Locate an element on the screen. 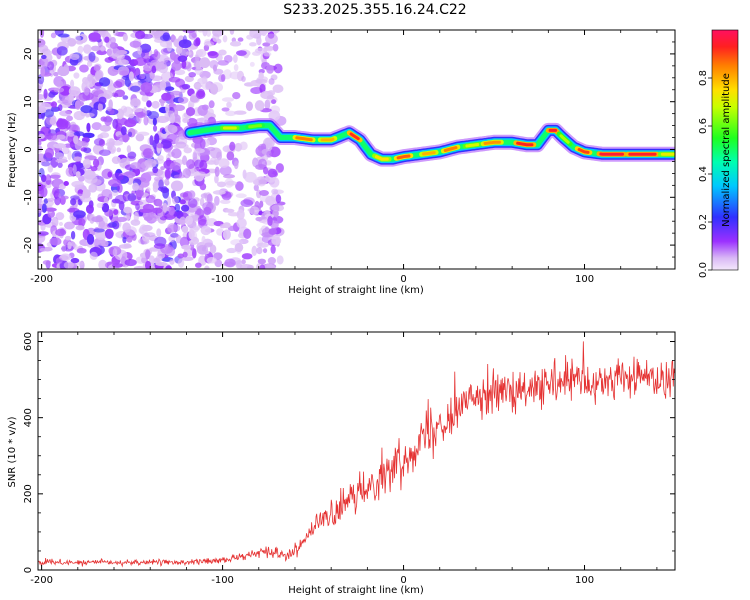 This screenshot has height=600, width=750. colorbar-ticks: 0.0 0.2 0.4 0.6 0.8 is located at coordinates (705, 174).